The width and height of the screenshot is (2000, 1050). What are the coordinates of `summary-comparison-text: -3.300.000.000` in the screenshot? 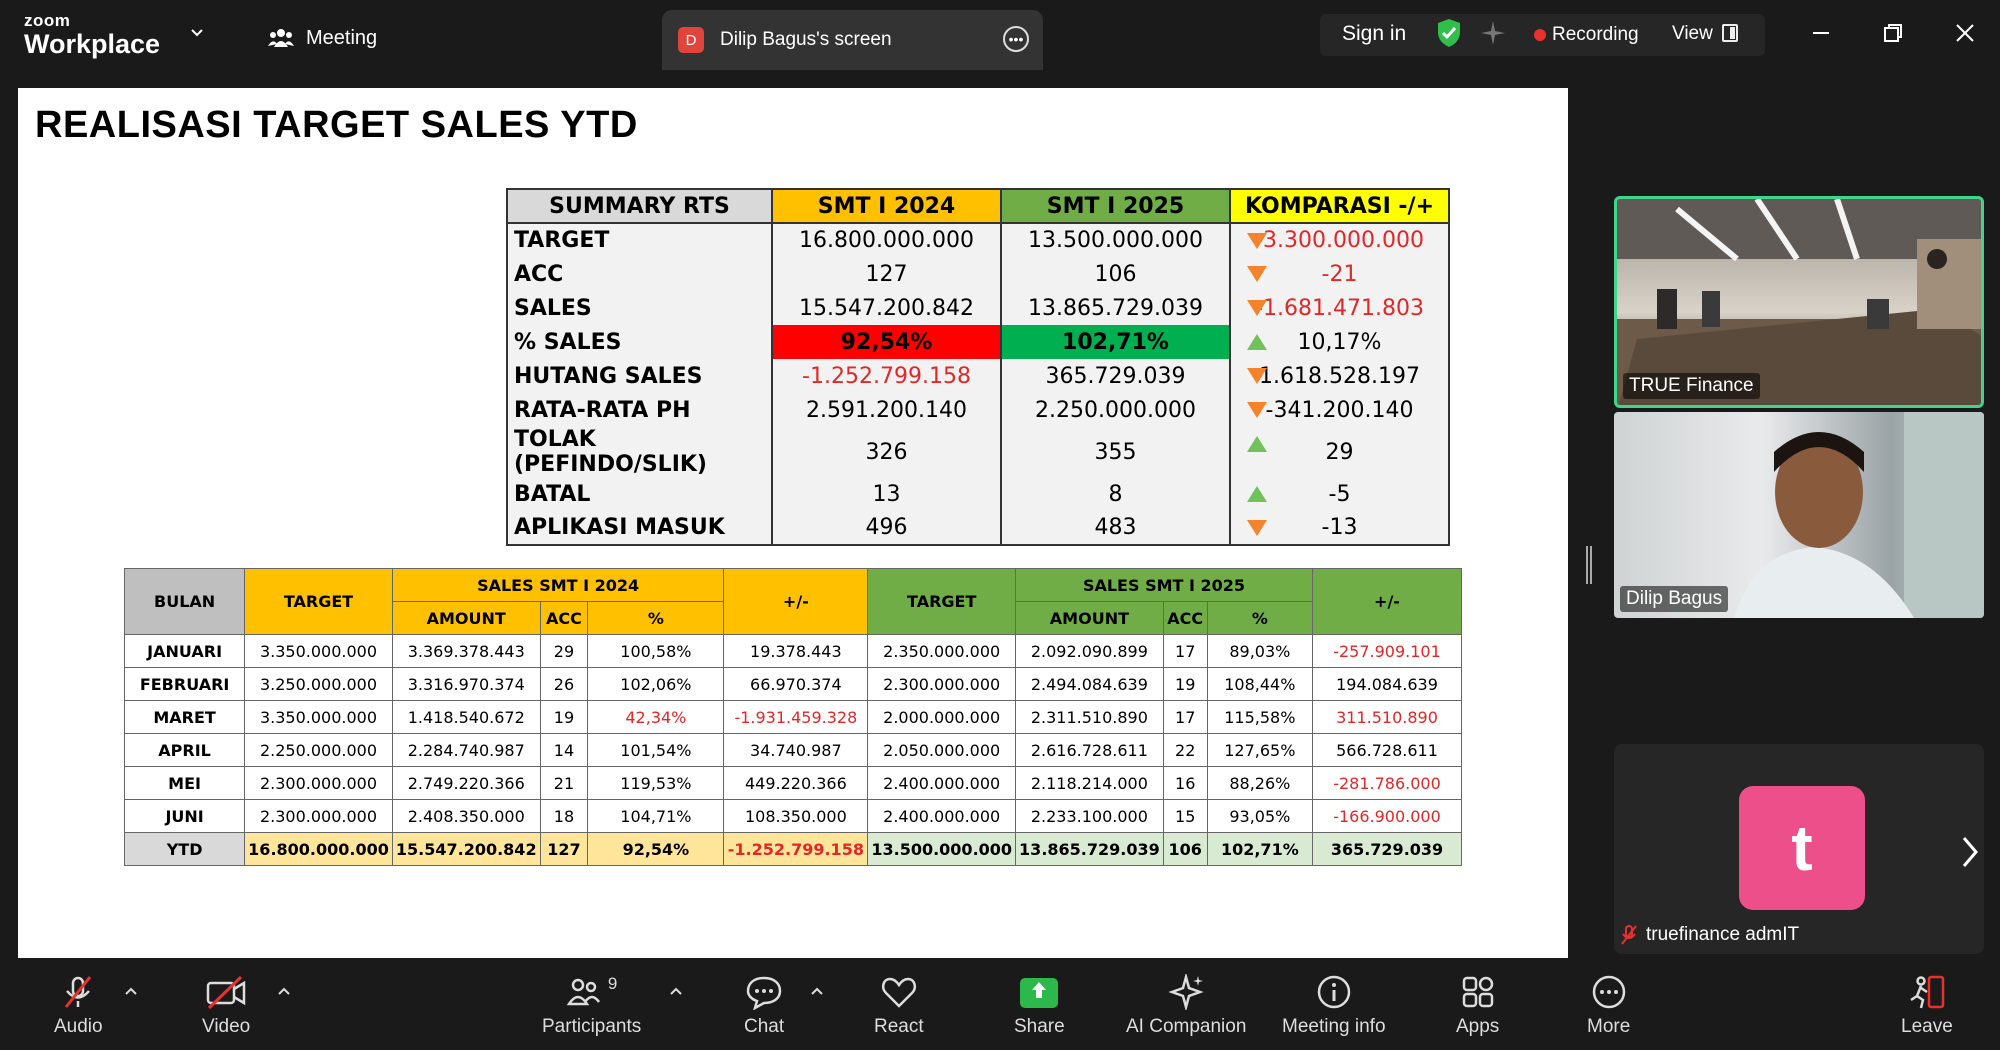 It's located at (1339, 240).